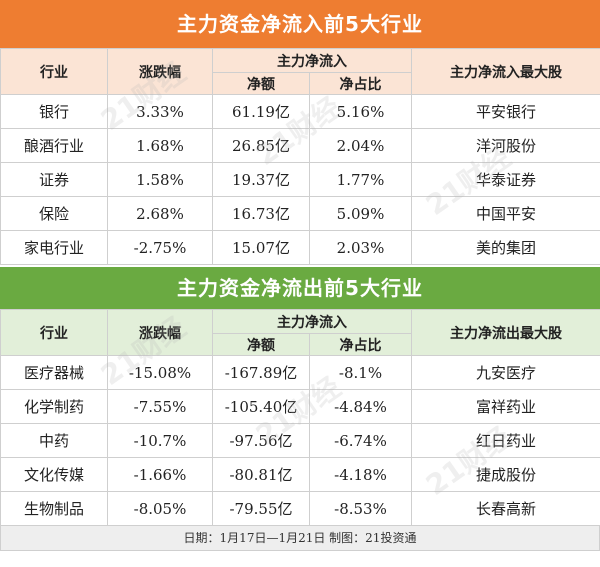 The image size is (600, 567). I want to click on cell-change: -7.55%, so click(160, 406).